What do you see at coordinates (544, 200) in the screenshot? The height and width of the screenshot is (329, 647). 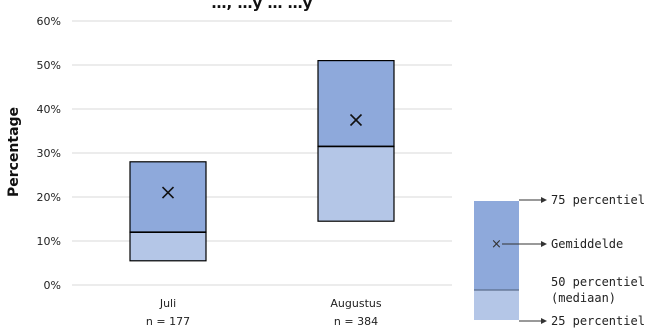 I see `legend-arrowhead-p75` at bounding box center [544, 200].